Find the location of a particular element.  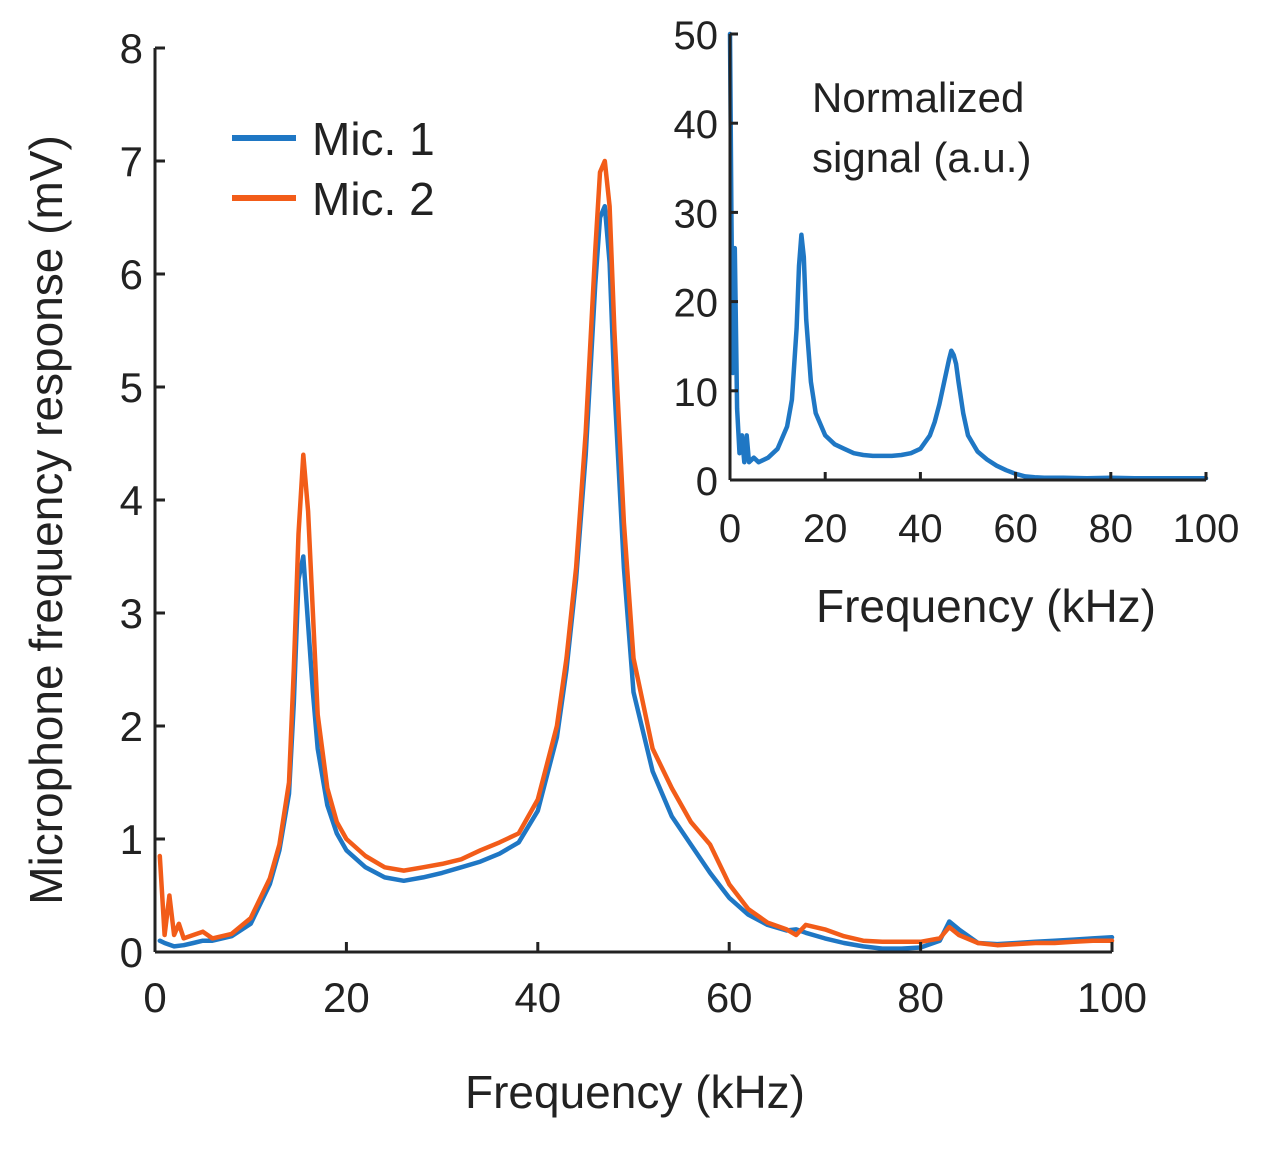

inset-x-tick-label: 80 is located at coordinates (1111, 529).